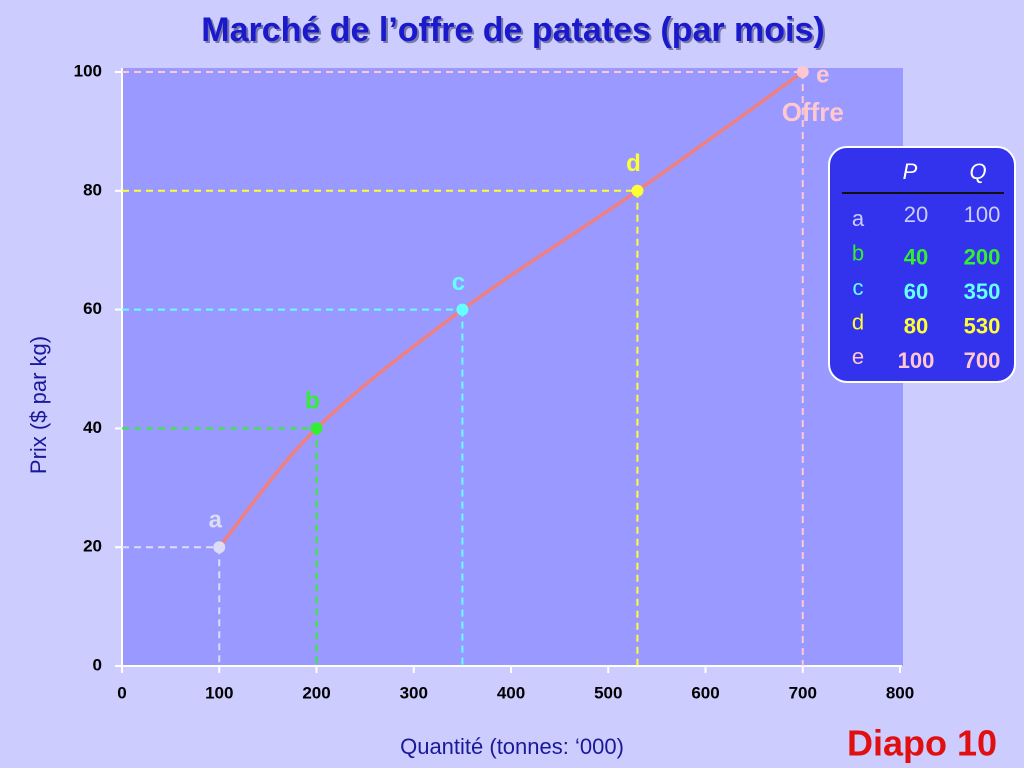 The image size is (1024, 768). I want to click on point-label: d, so click(633, 163).